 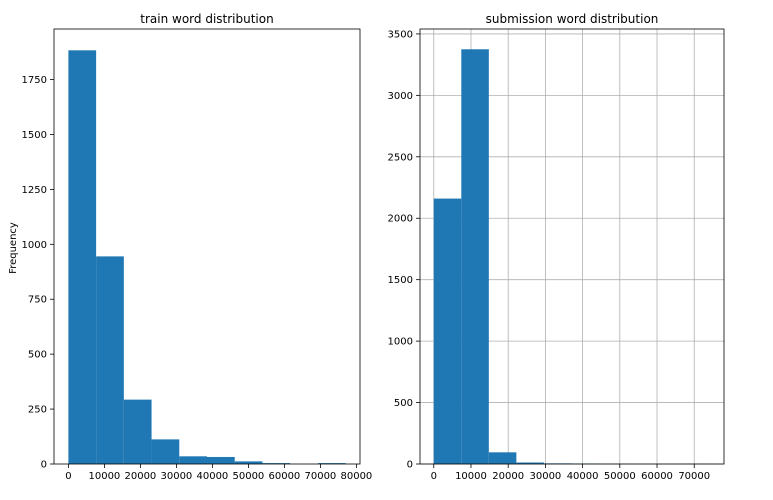 I want to click on chart-title: train word distribution, so click(x=206, y=19).